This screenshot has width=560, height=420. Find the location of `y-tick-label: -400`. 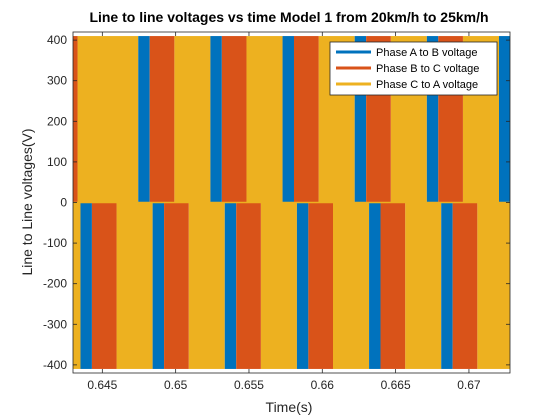

y-tick-label: -400 is located at coordinates (55, 365).